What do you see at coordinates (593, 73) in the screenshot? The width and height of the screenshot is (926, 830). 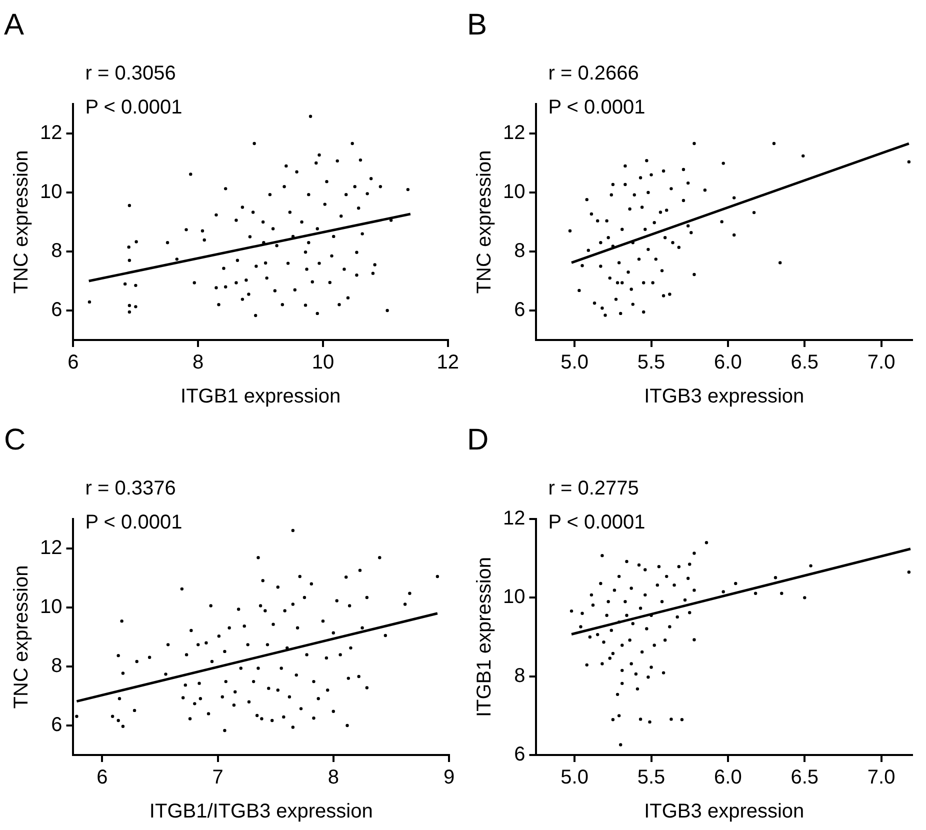 I see `text: r = 0.2666` at bounding box center [593, 73].